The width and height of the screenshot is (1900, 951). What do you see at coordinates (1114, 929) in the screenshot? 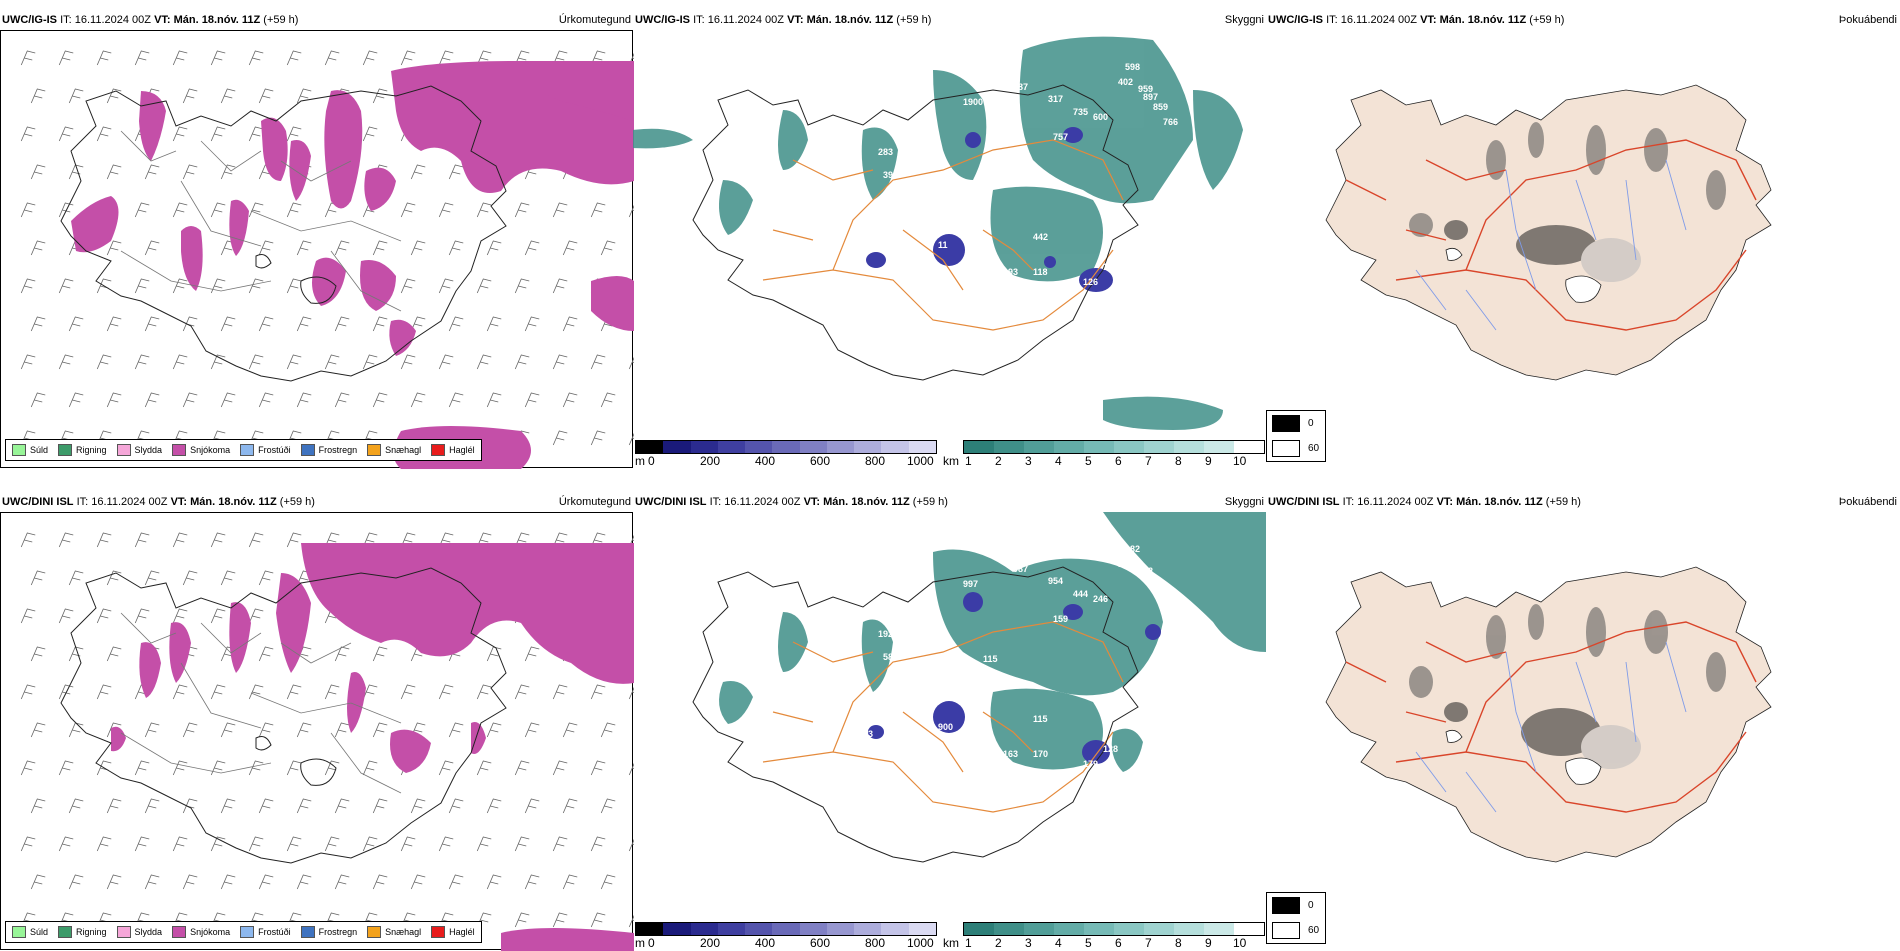
I see `visibility-colorbar` at bounding box center [1114, 929].